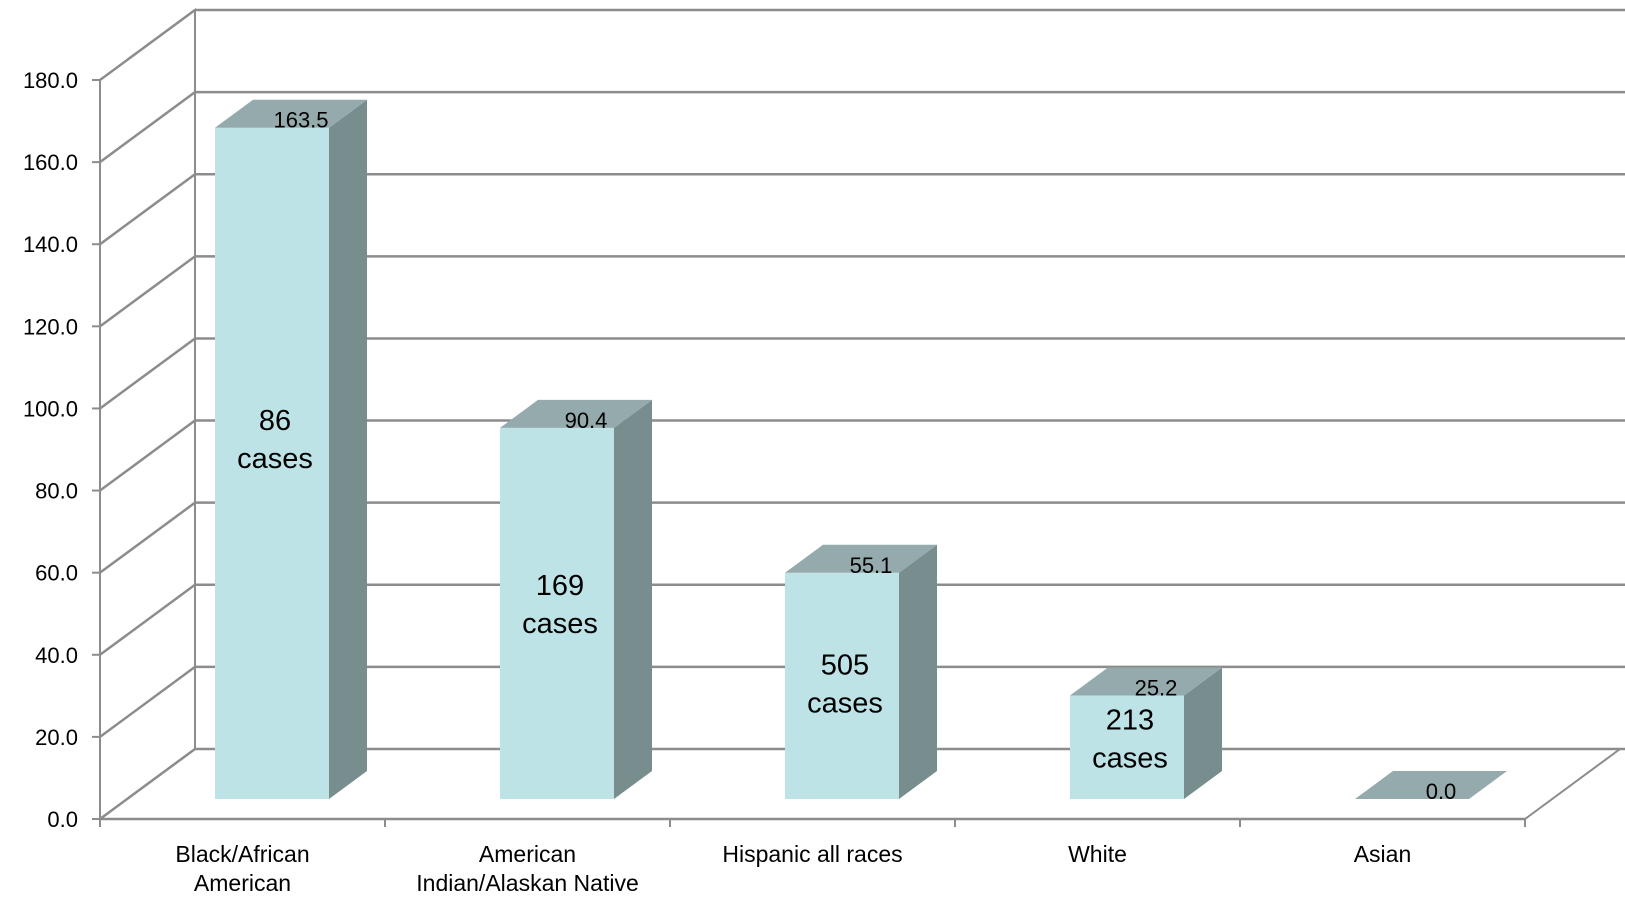 The image size is (1625, 898). I want to click on x-tick-label-line: Asian, so click(1383, 854).